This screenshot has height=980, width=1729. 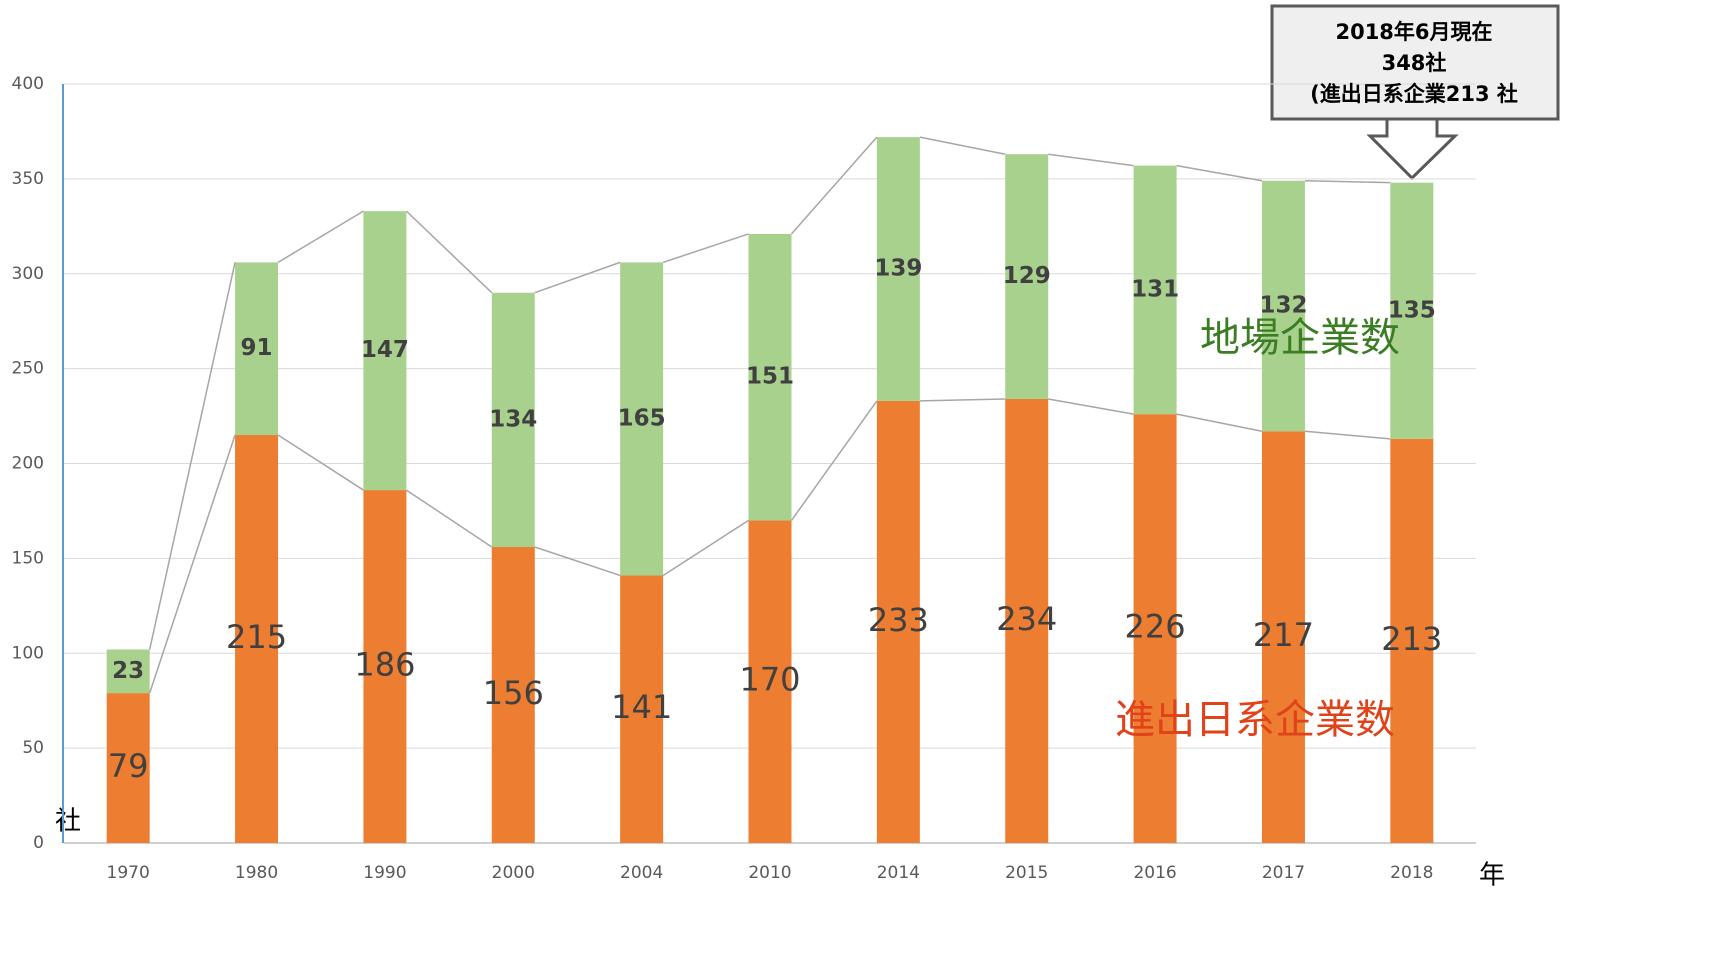 I want to click on x-tick-label: 1980, so click(x=256, y=873).